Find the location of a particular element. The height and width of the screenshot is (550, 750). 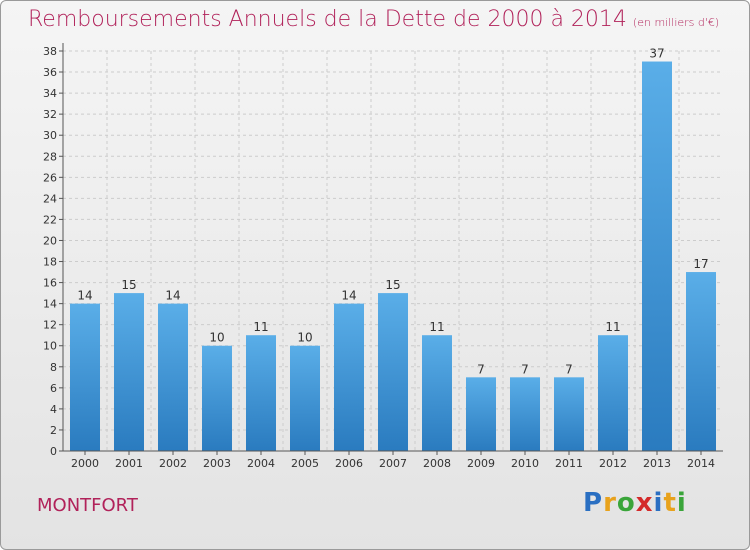

x-tick-label: 2011 is located at coordinates (569, 463).